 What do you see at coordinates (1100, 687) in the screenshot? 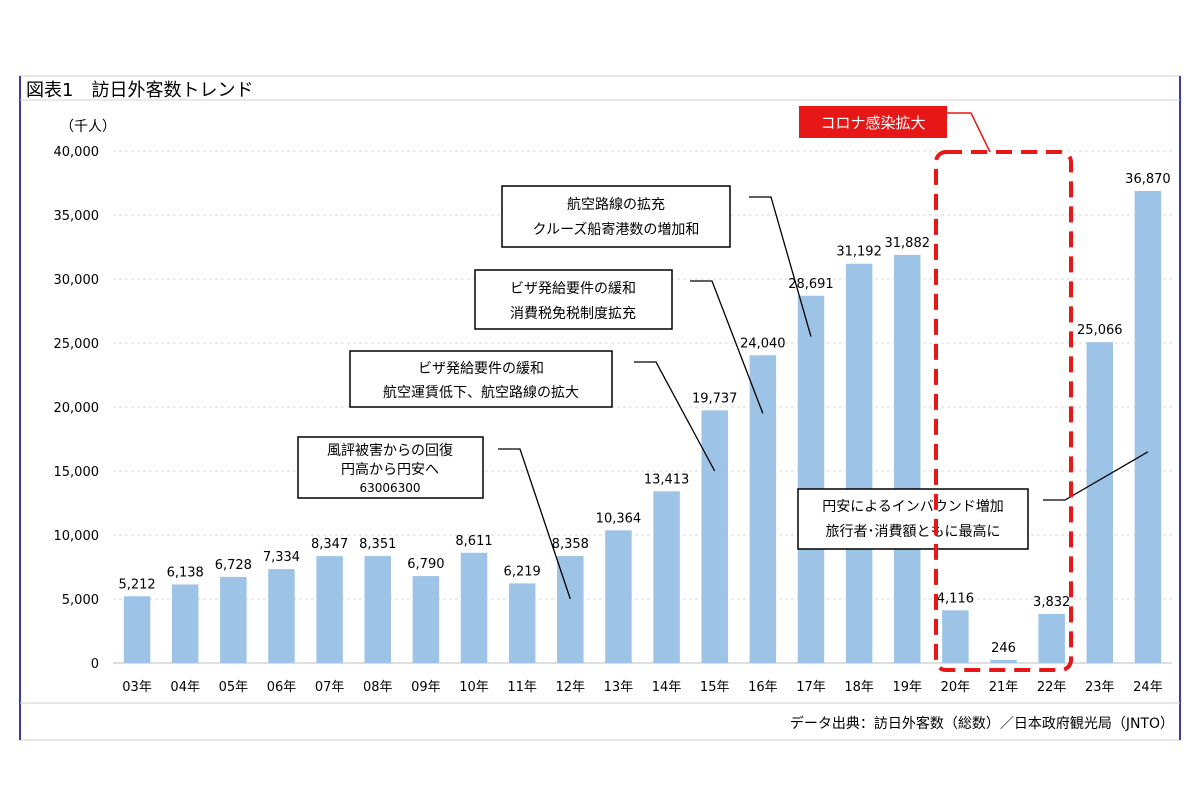
I see `x-tick-label: 23年` at bounding box center [1100, 687].